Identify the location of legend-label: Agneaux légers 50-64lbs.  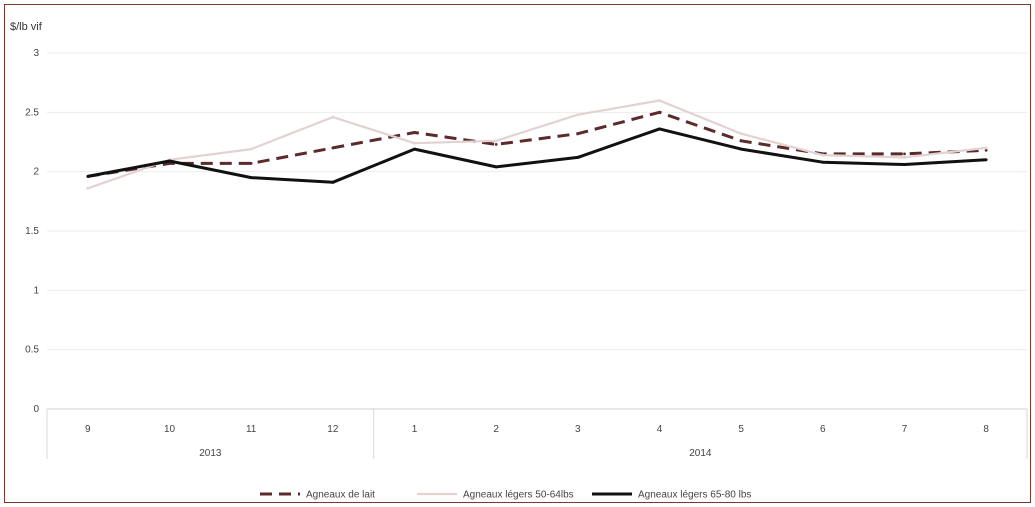
(518, 495).